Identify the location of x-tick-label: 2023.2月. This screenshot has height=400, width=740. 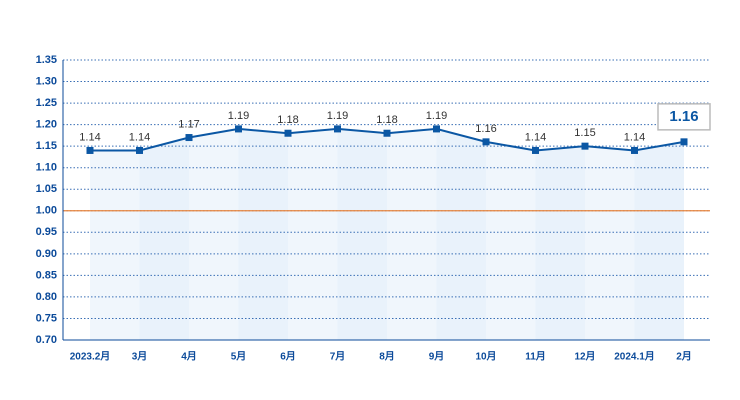
(90, 357).